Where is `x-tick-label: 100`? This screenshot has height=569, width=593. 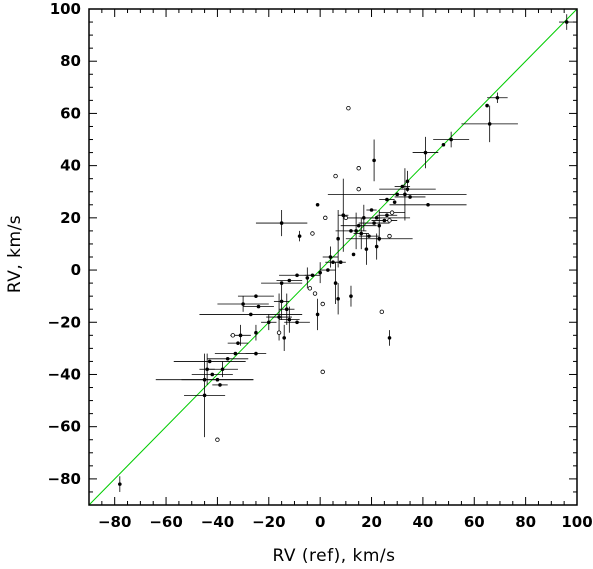
x-tick-label: 100 is located at coordinates (576, 522).